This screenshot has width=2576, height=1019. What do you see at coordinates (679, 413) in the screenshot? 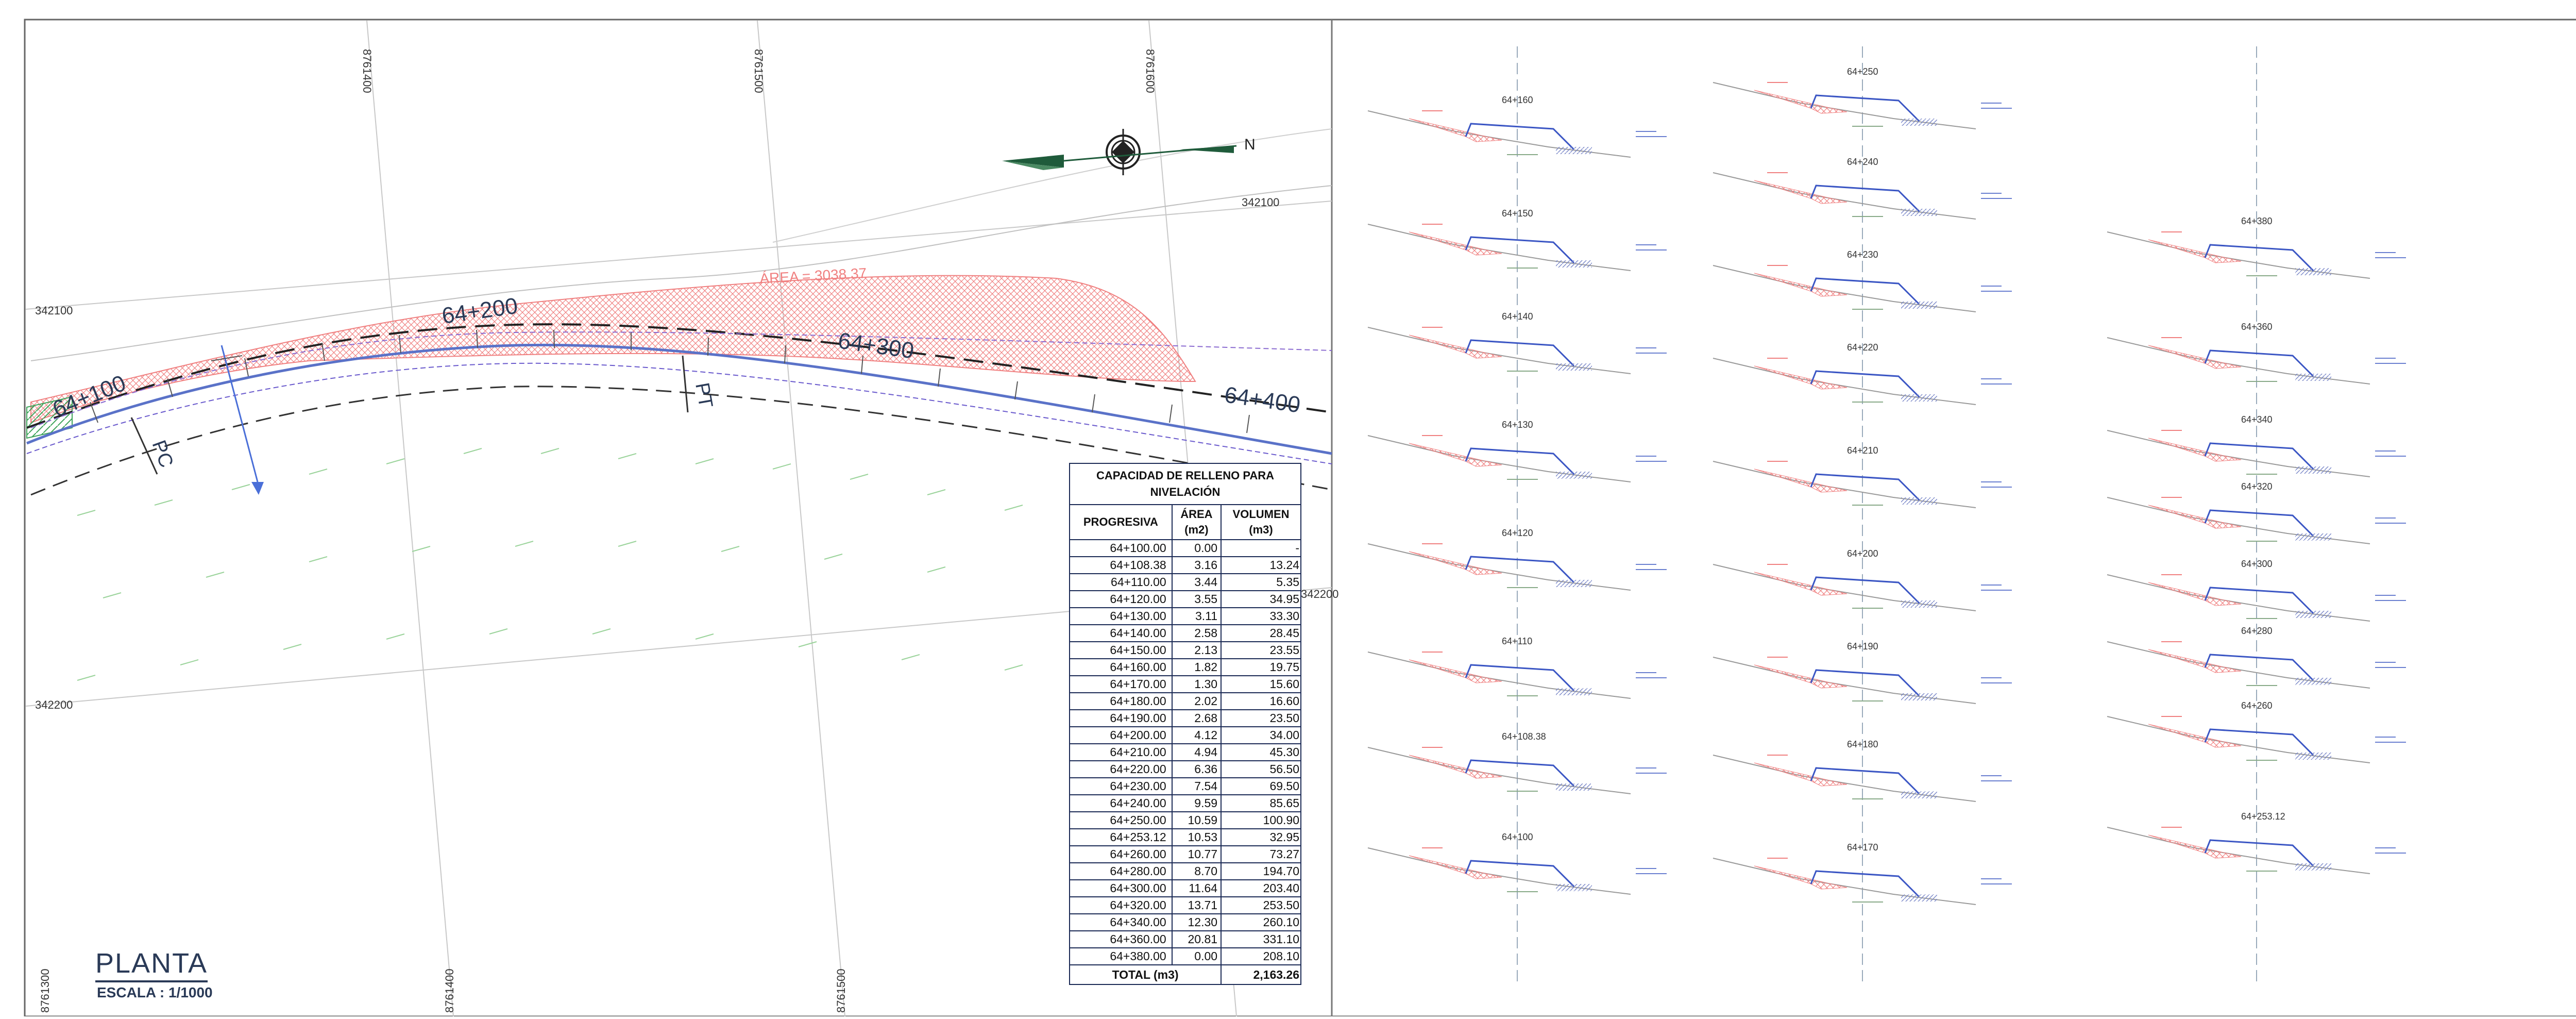
I see `alignment-edge-purple` at bounding box center [679, 413].